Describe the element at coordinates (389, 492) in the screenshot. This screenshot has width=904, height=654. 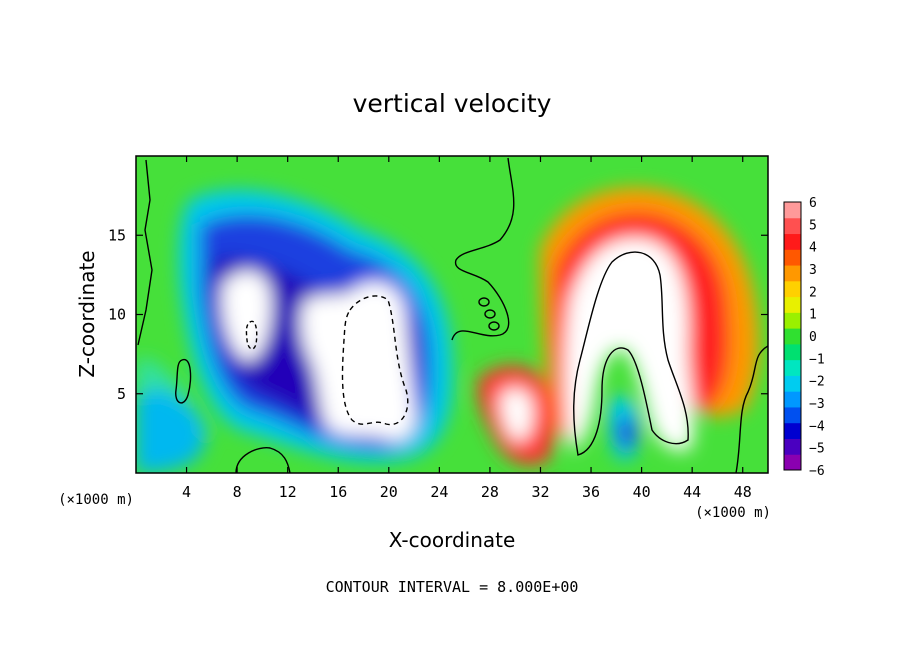
I see `x-tick-label: 20` at that location.